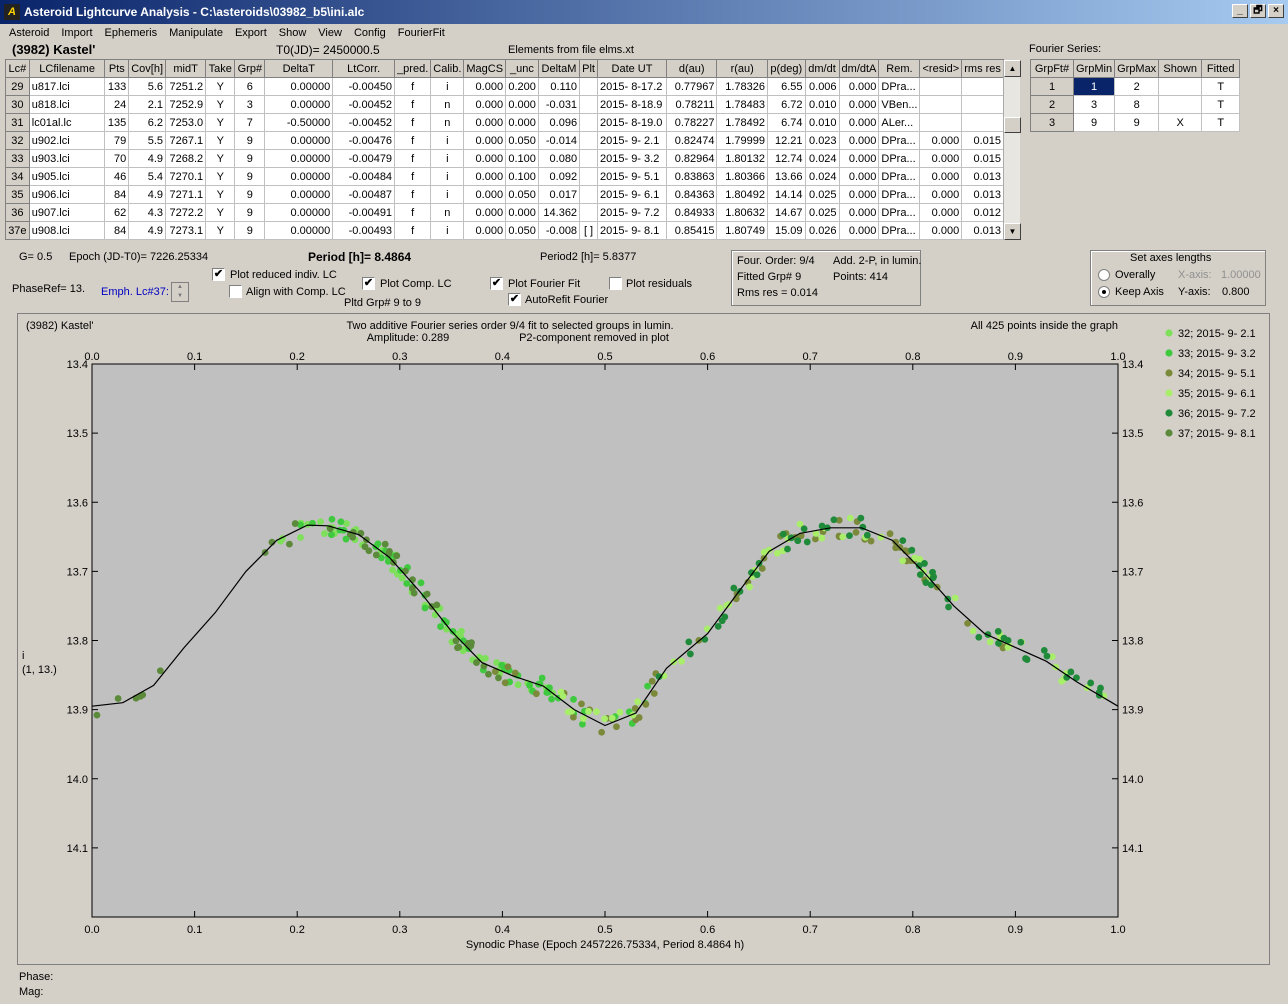 The width and height of the screenshot is (1288, 1004). I want to click on menu-show: Show, so click(292, 32).